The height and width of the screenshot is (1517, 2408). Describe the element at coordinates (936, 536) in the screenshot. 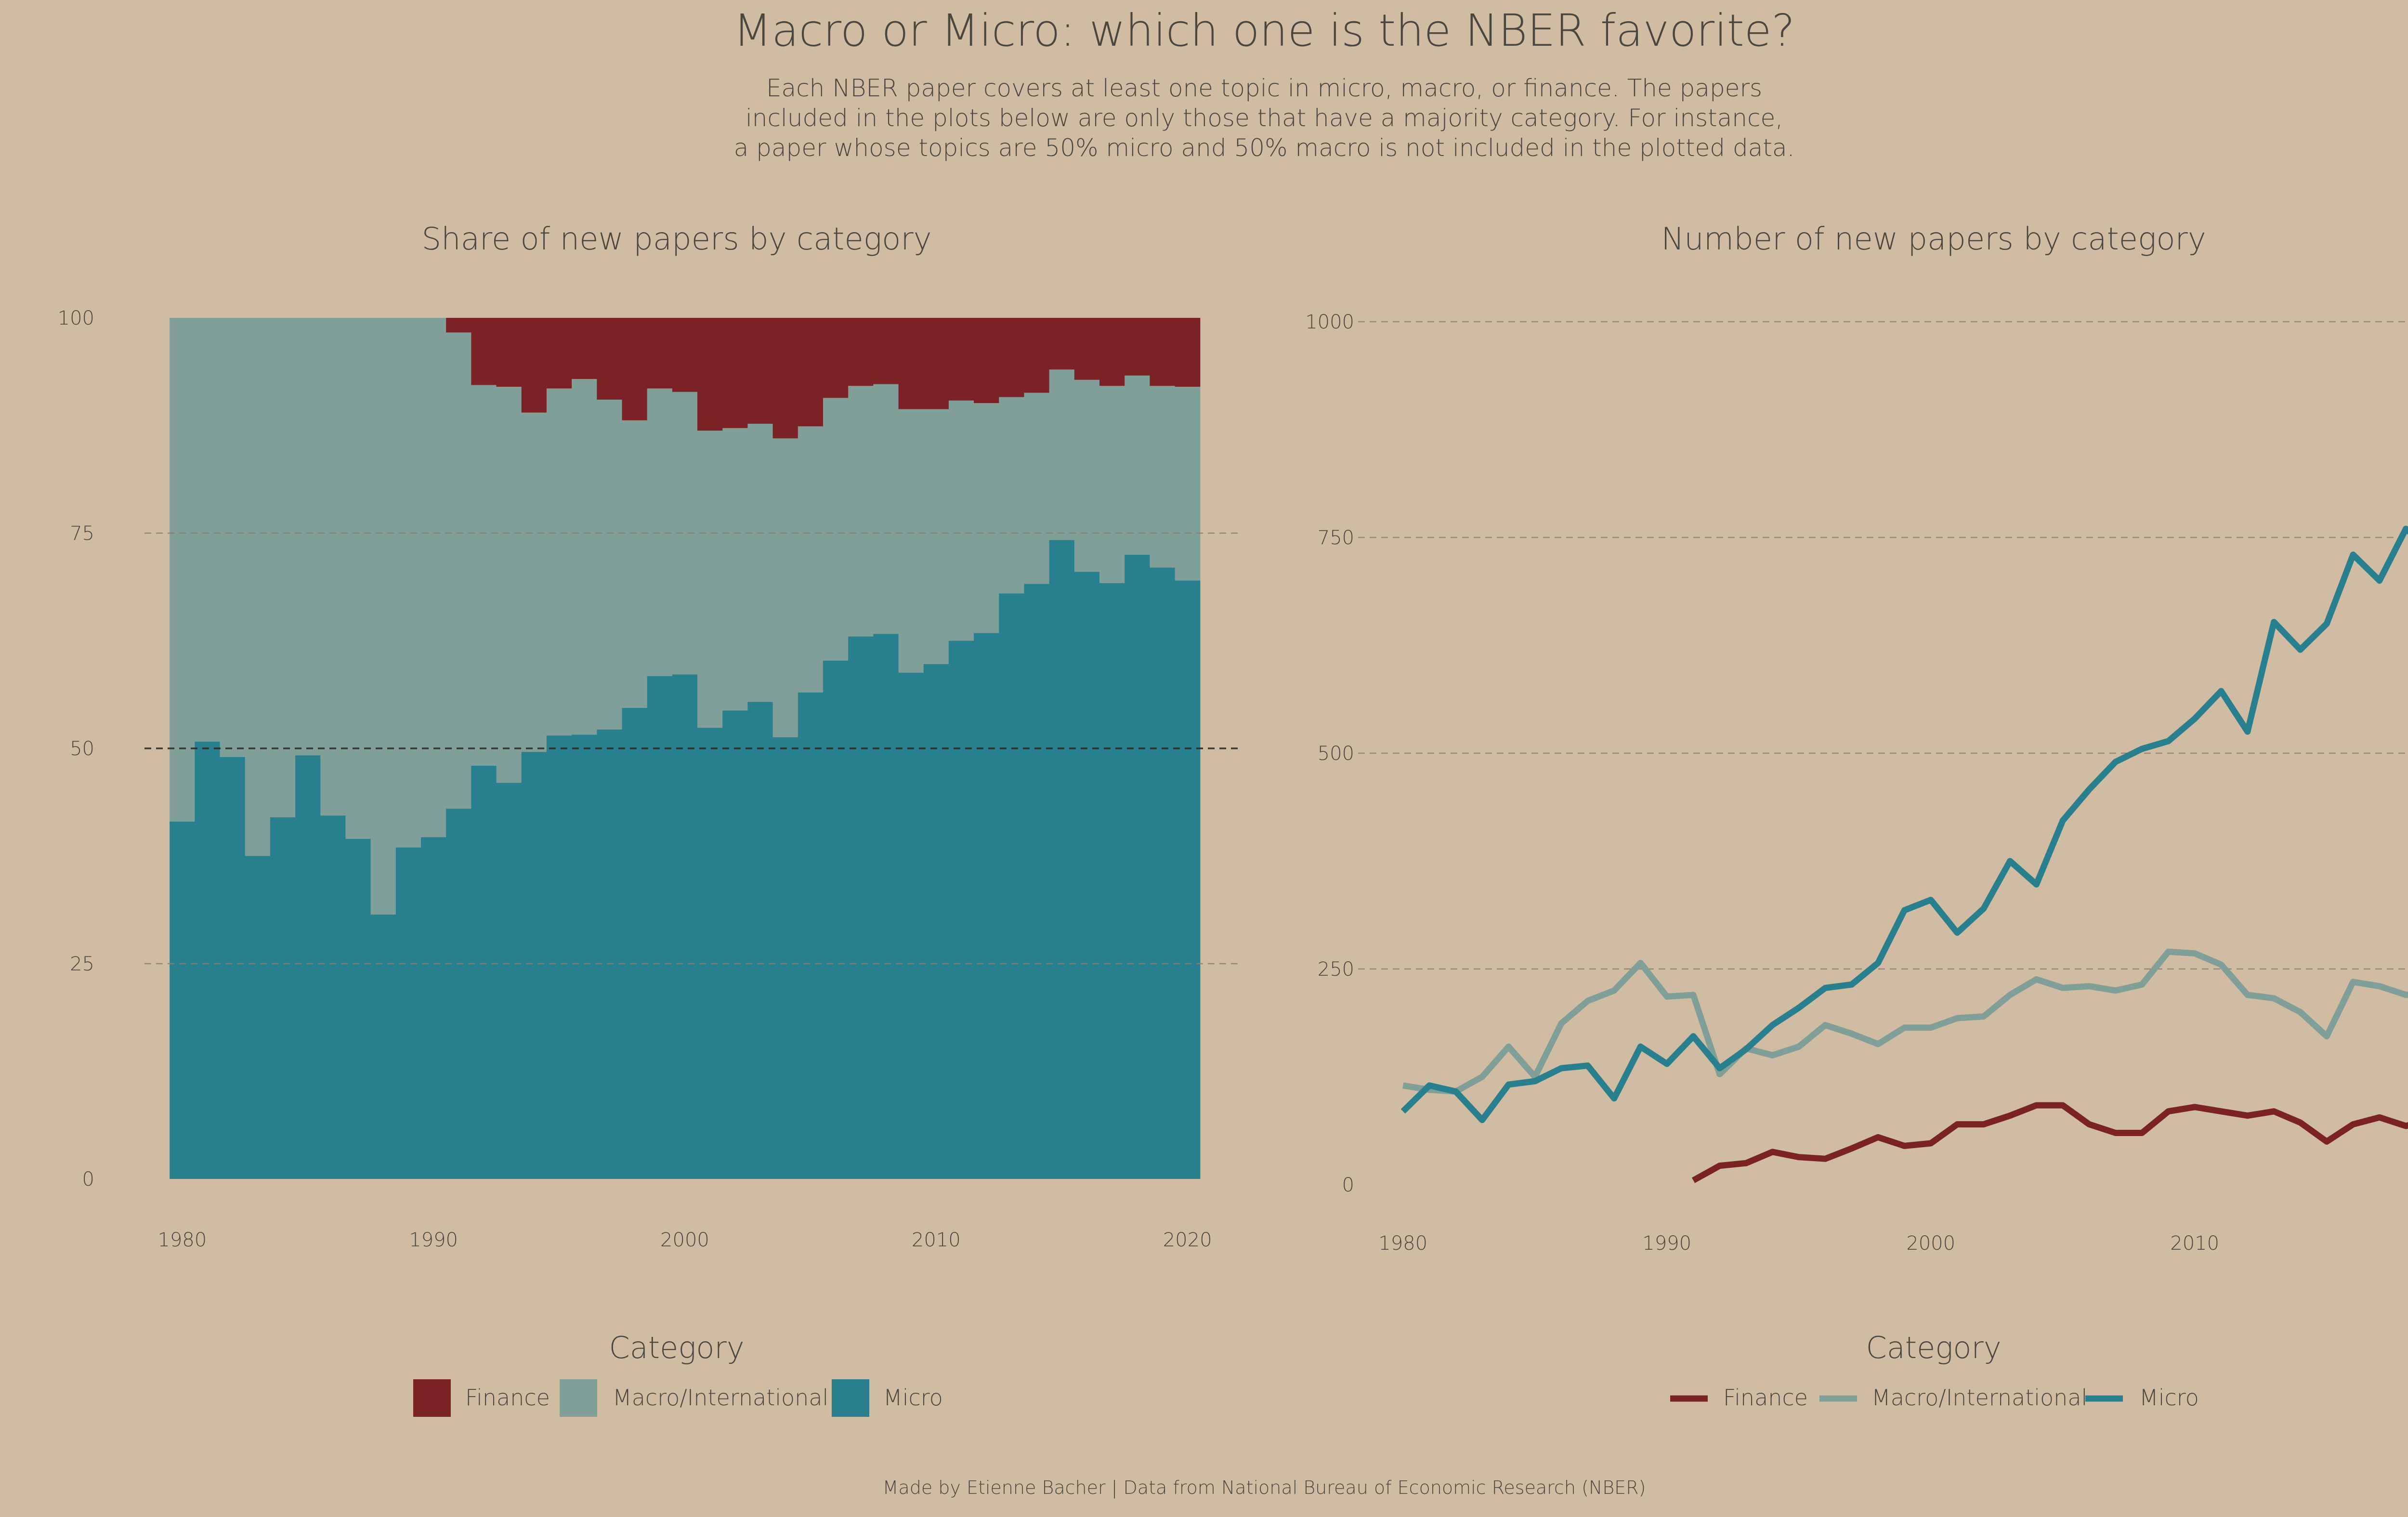

I see `share-bar-macro-2010` at that location.